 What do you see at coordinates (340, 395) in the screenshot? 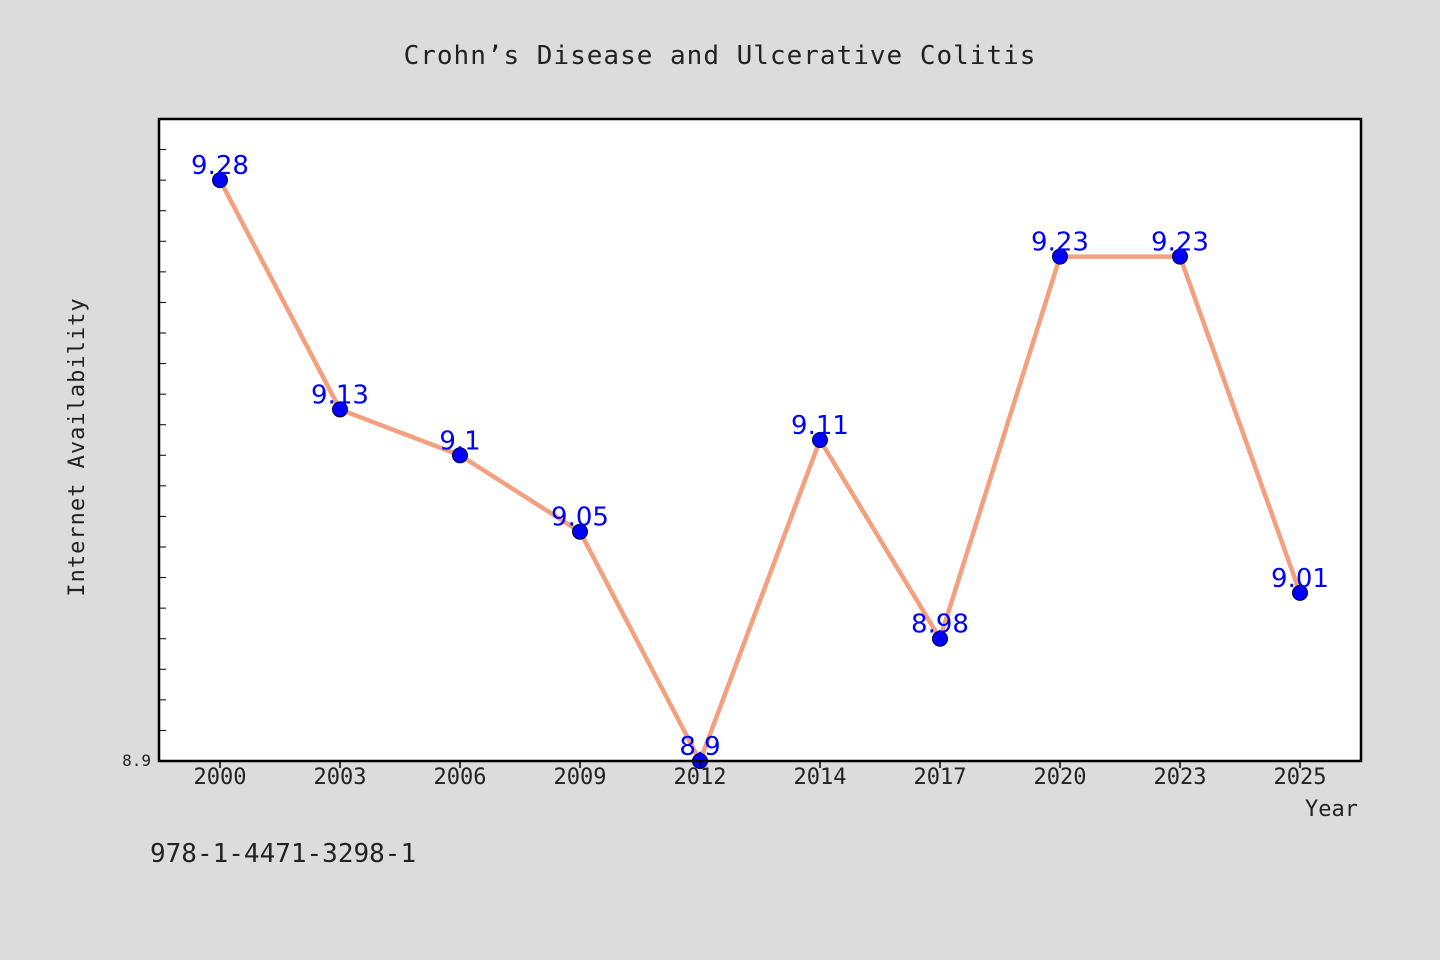
I see `data-label: 9.13` at bounding box center [340, 395].